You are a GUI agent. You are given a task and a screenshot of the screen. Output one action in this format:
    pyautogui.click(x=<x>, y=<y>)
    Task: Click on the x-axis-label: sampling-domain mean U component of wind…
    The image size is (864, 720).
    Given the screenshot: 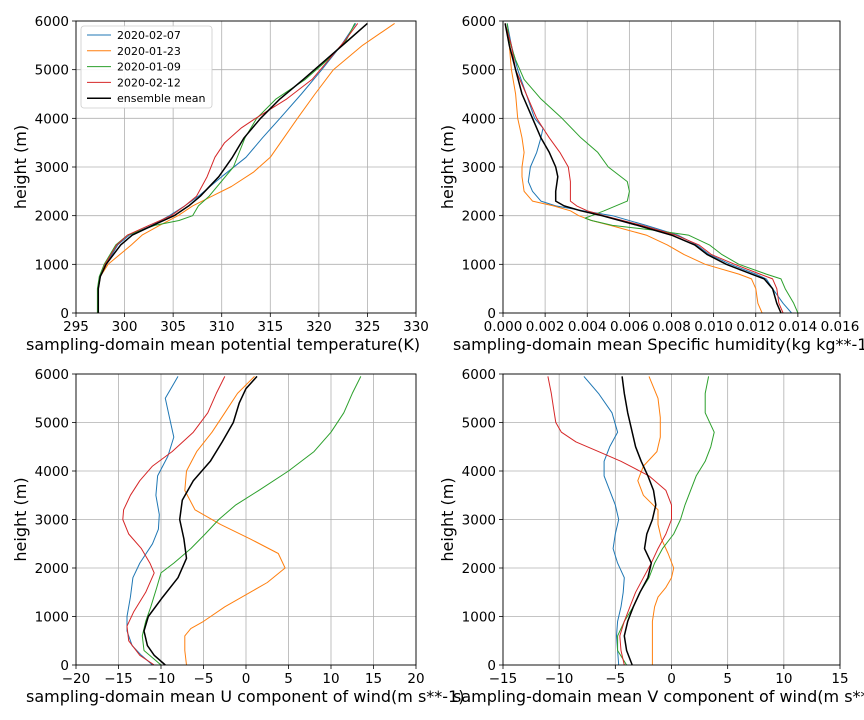 What is the action you would take?
    pyautogui.click(x=245, y=696)
    